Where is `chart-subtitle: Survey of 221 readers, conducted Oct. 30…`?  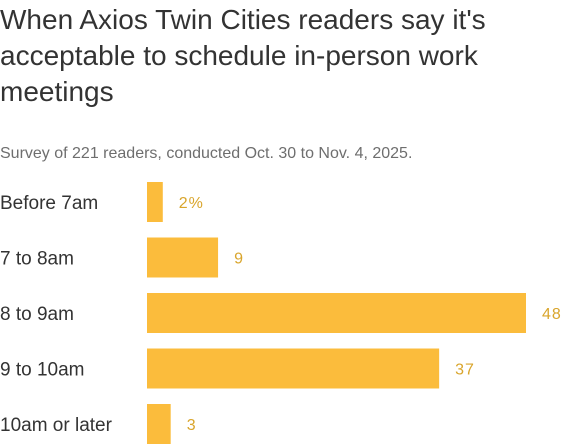
chart-subtitle: Survey of 221 readers, conducted Oct. 30… is located at coordinates (206, 153).